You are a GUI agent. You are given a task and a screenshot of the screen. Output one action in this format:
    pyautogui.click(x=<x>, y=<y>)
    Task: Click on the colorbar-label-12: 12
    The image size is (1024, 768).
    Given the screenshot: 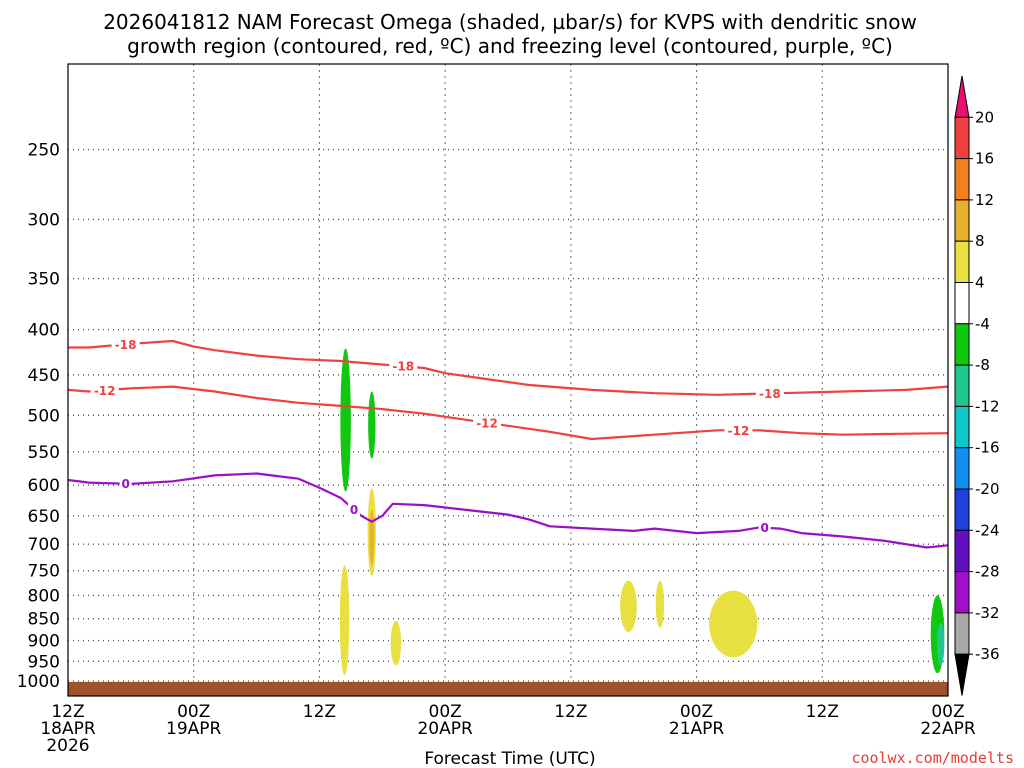 What is the action you would take?
    pyautogui.click(x=984, y=200)
    